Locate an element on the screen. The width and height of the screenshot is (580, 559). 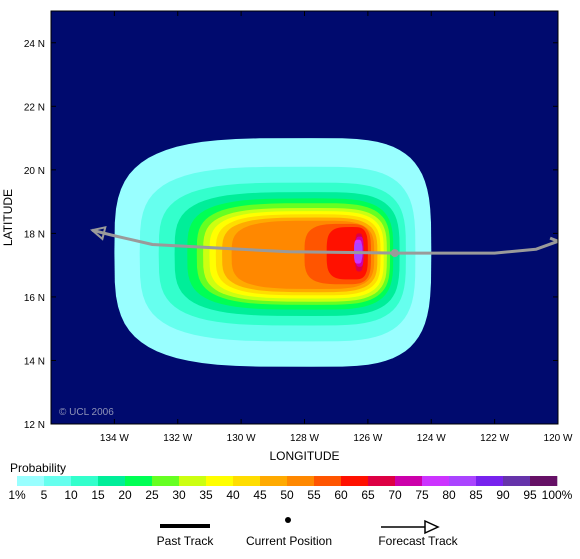
x-tick-label: 126 W is located at coordinates (367, 438).